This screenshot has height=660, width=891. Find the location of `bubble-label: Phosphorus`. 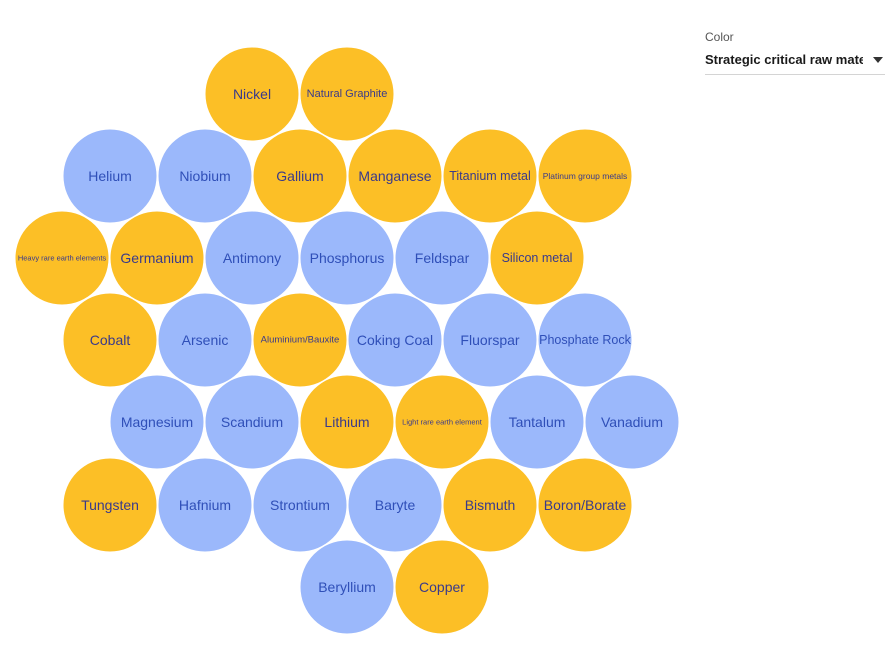

bubble-label: Phosphorus is located at coordinates (347, 258).